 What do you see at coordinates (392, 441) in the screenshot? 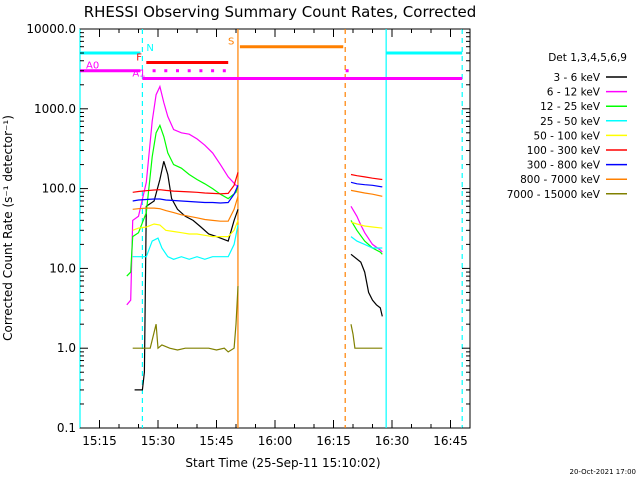
I see `x-tick-label-5: 16:30` at bounding box center [392, 441].